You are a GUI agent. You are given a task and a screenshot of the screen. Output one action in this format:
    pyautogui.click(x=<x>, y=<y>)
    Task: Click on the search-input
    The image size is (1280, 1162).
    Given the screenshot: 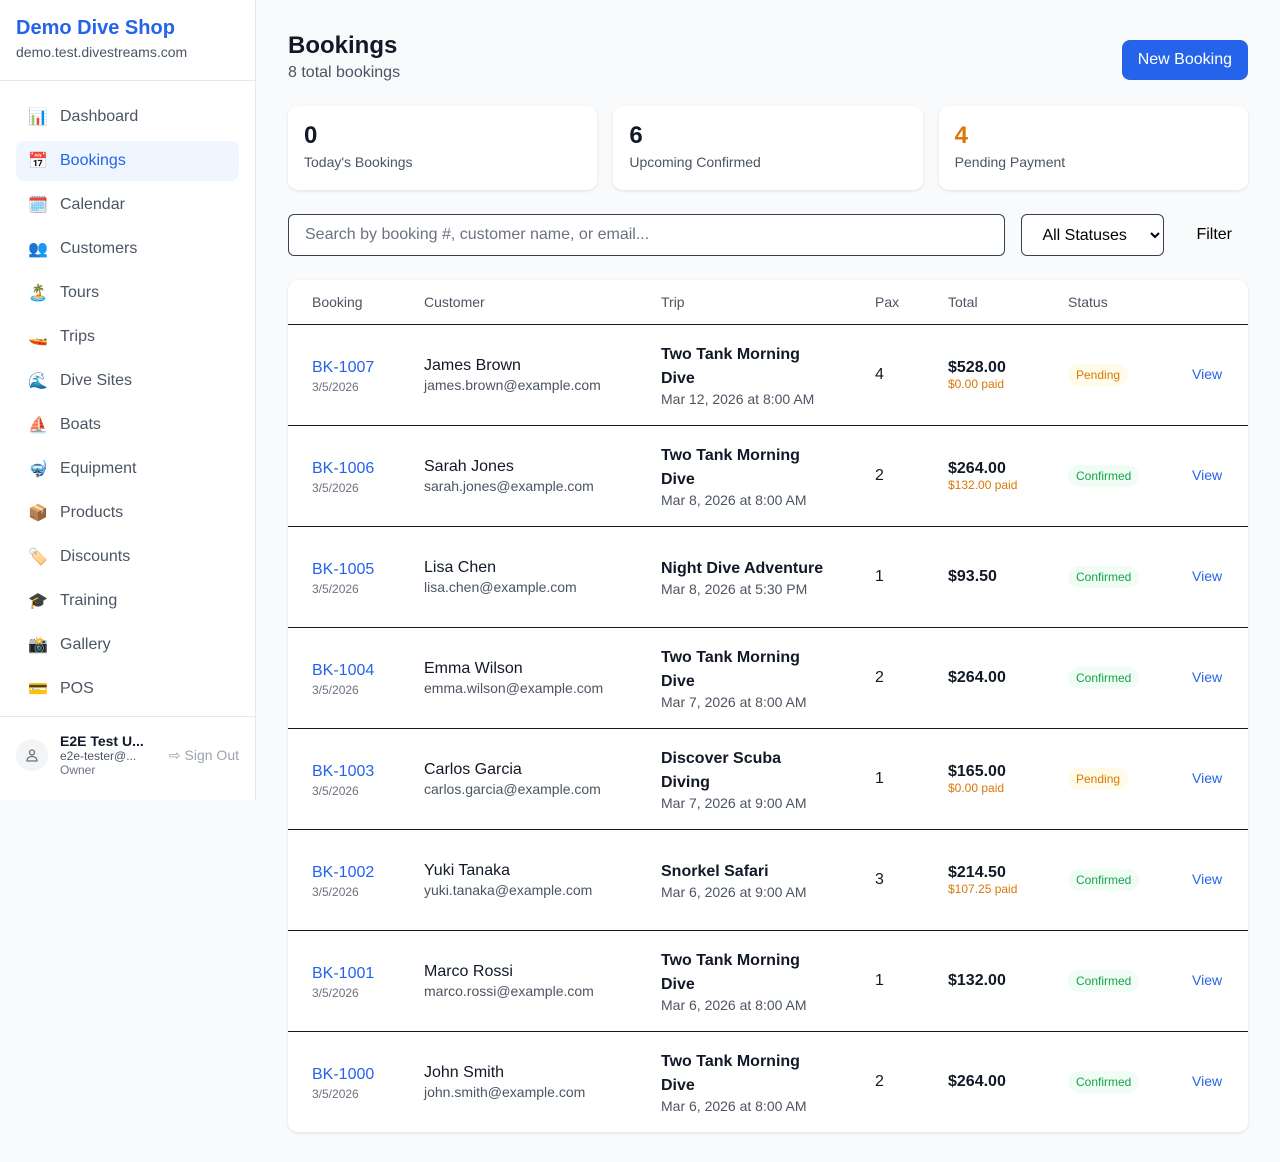 What is the action you would take?
    pyautogui.click(x=647, y=235)
    